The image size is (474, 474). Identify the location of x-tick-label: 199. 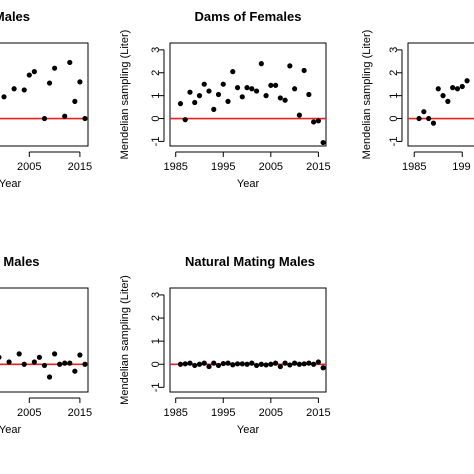
(461, 167).